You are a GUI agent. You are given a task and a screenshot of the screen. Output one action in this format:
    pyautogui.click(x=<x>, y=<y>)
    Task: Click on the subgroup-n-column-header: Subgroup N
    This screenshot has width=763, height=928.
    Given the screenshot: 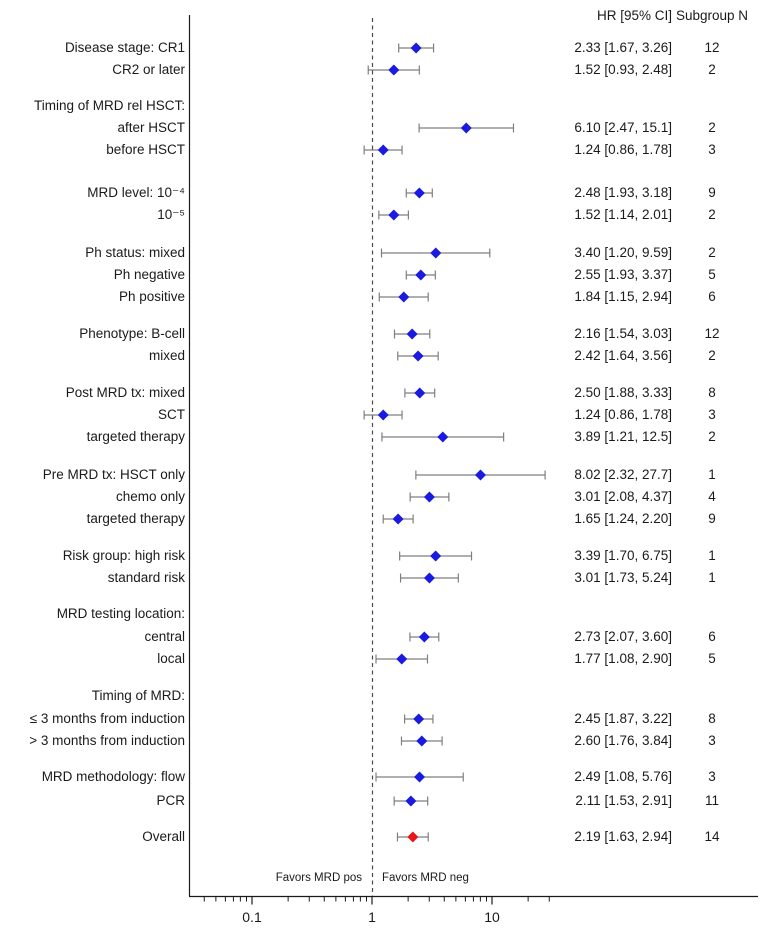 What is the action you would take?
    pyautogui.click(x=712, y=15)
    